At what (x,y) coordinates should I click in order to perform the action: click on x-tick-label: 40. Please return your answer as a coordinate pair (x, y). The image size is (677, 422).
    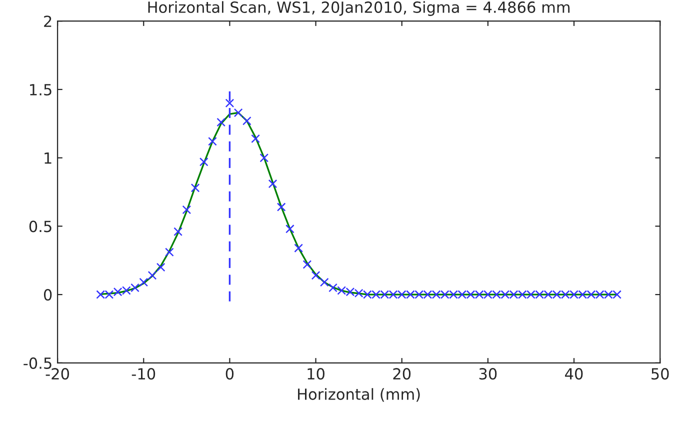
    Looking at the image, I should click on (574, 374).